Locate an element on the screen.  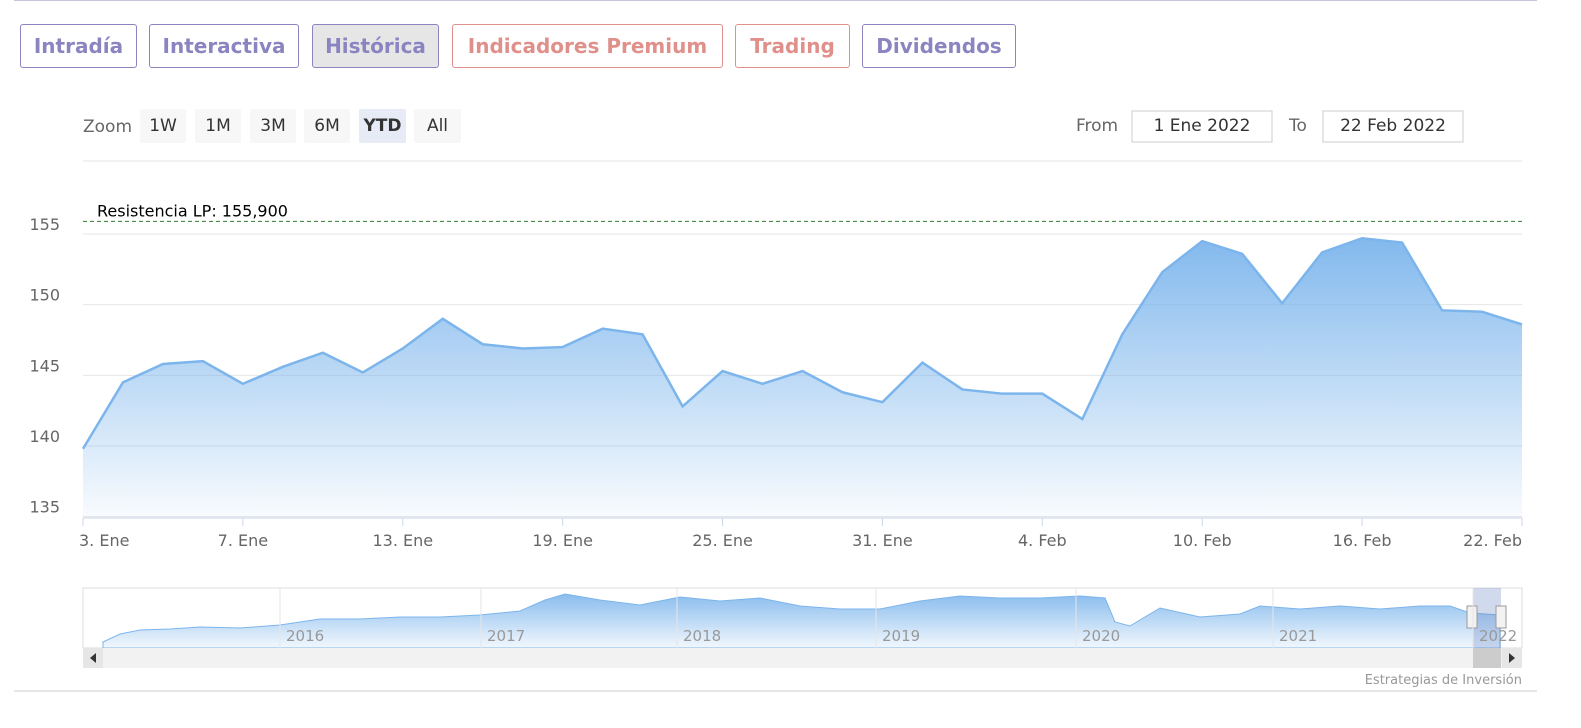
x-tick-label: 31. Ene is located at coordinates (882, 540).